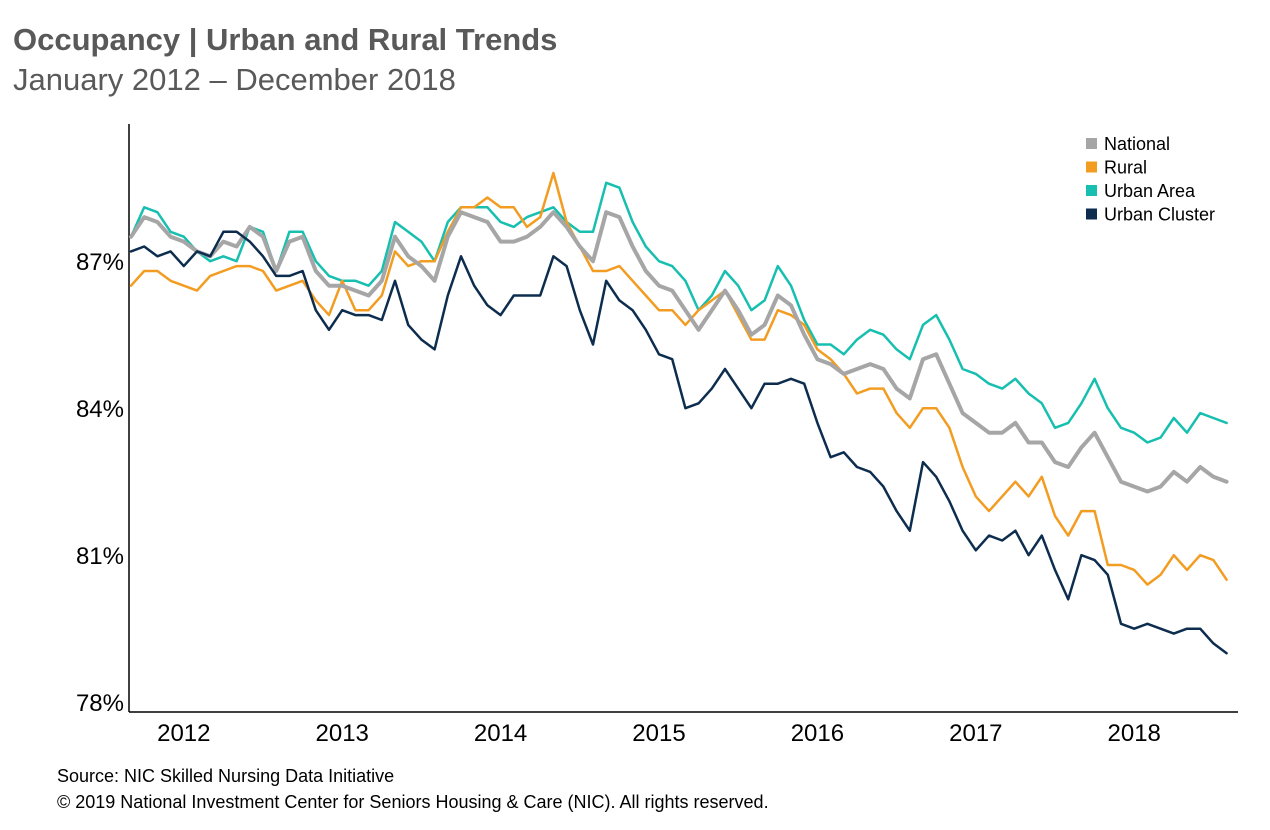  I want to click on chart-title: Occupancy | Urban and Rural Trends, so click(285, 39).